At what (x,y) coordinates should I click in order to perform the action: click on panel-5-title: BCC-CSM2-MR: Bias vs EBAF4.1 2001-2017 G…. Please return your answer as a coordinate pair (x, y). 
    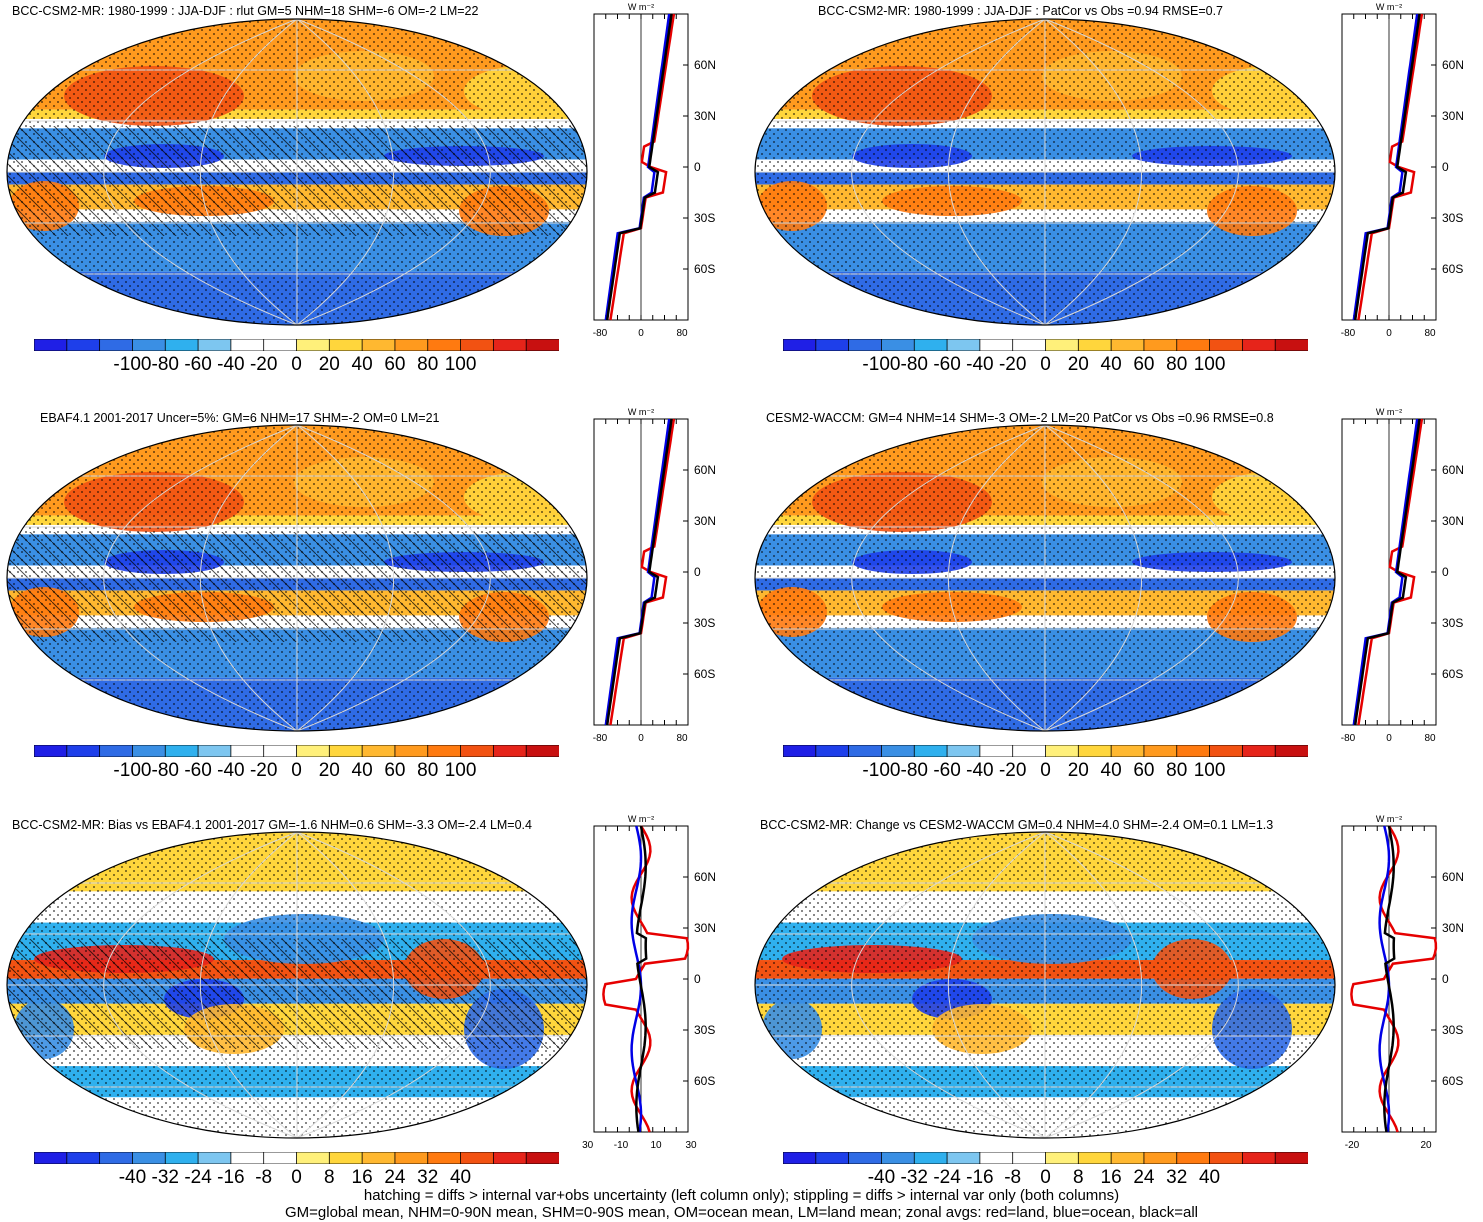
    Looking at the image, I should click on (272, 825).